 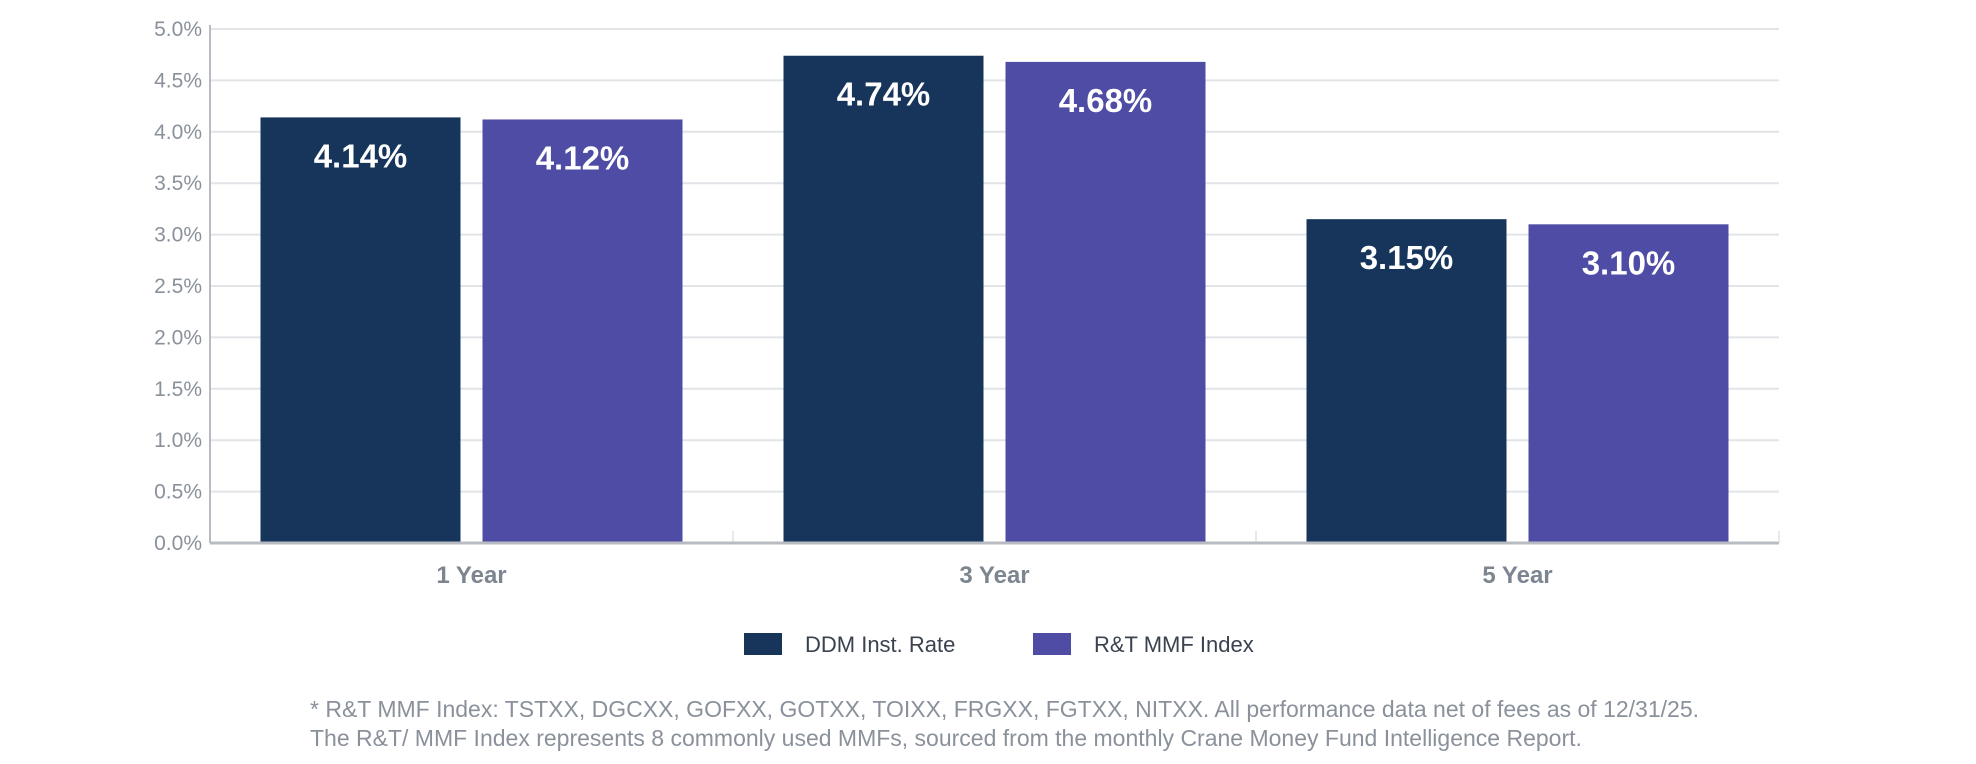 I want to click on bar-value-label: 4.14%, so click(x=361, y=155).